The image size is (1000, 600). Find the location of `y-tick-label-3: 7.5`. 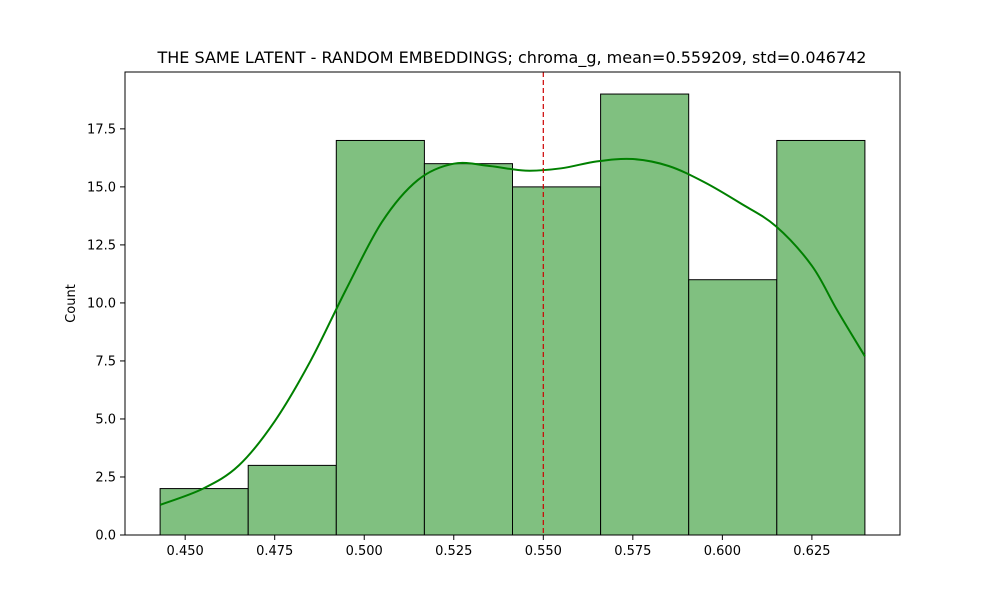

y-tick-label-3: 7.5 is located at coordinates (105, 361).